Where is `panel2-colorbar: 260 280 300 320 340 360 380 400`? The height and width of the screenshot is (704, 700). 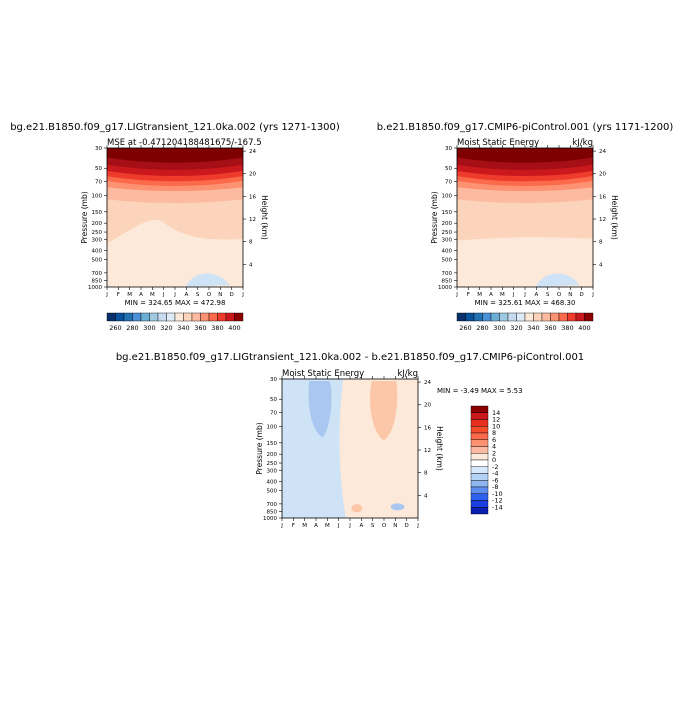 panel2-colorbar: 260 280 300 320 340 360 380 400 is located at coordinates (525, 322).